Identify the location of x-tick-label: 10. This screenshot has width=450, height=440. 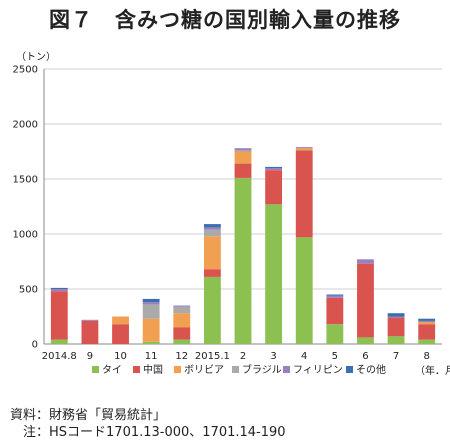
(120, 356).